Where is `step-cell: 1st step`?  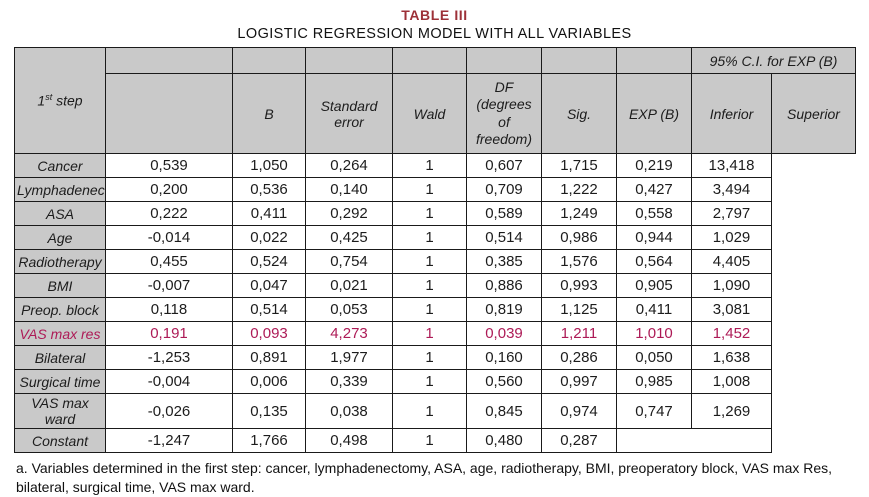
step-cell: 1st step is located at coordinates (60, 100).